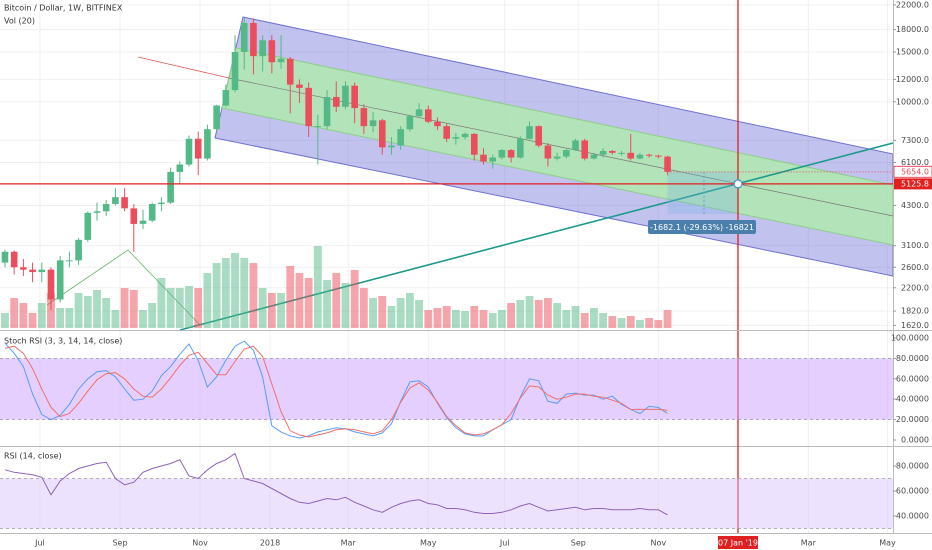  What do you see at coordinates (336, 391) in the screenshot?
I see `indicator-line` at bounding box center [336, 391].